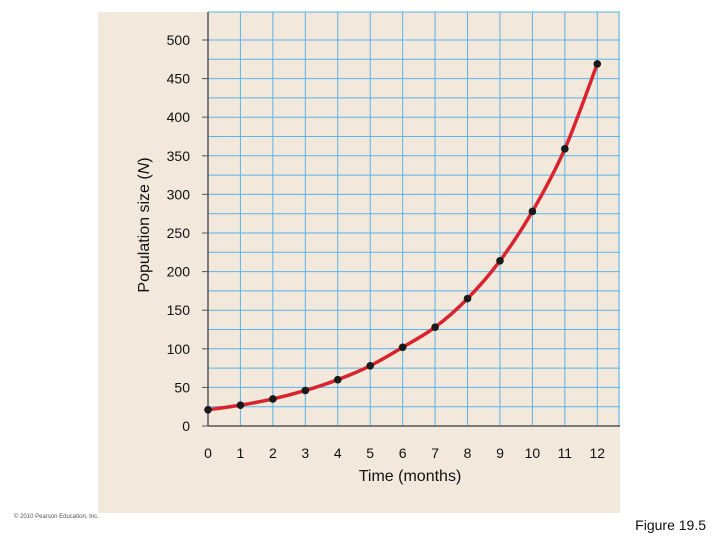 The image size is (720, 540). What do you see at coordinates (144, 233) in the screenshot?
I see `y-axis-label-main: Population size (` at bounding box center [144, 233].